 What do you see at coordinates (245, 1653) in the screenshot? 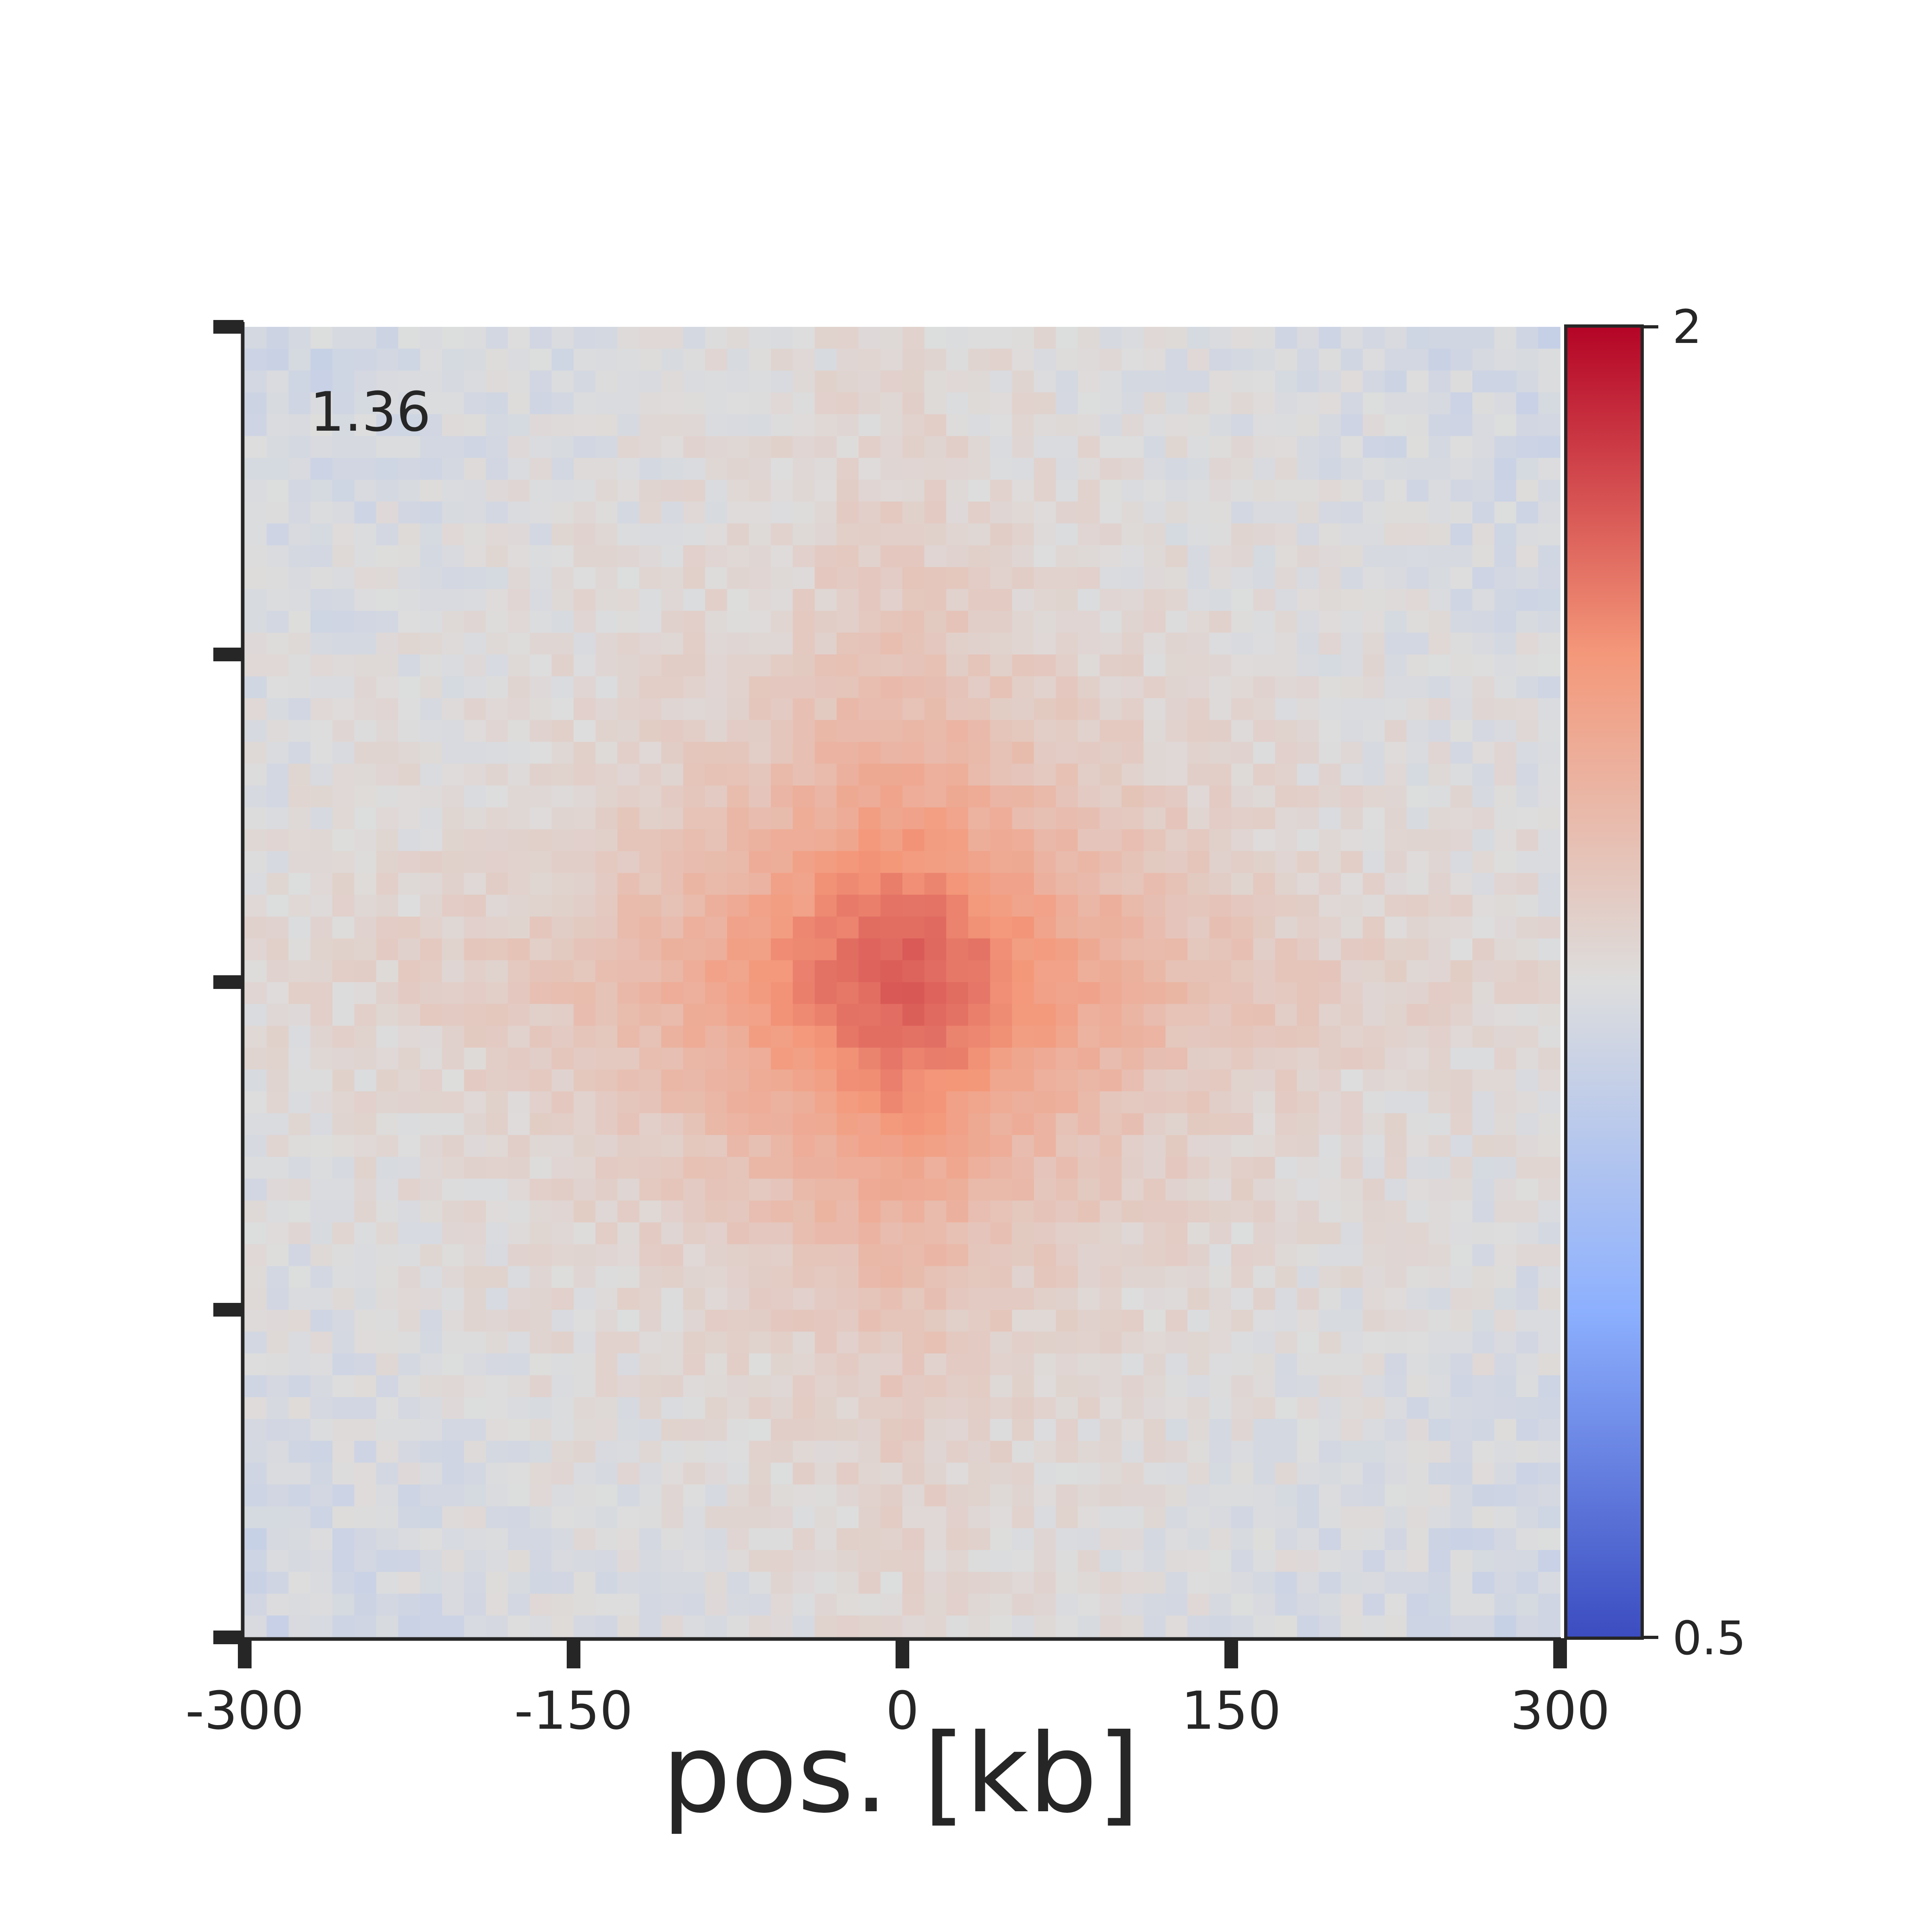
I see `x-tick` at bounding box center [245, 1653].